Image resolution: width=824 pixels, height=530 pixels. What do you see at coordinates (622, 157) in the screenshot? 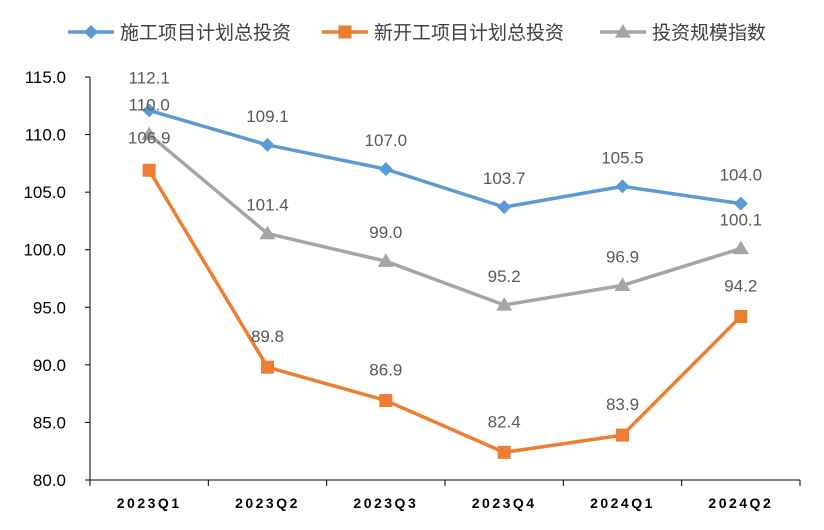
I see `data-label: 105.5` at bounding box center [622, 157].